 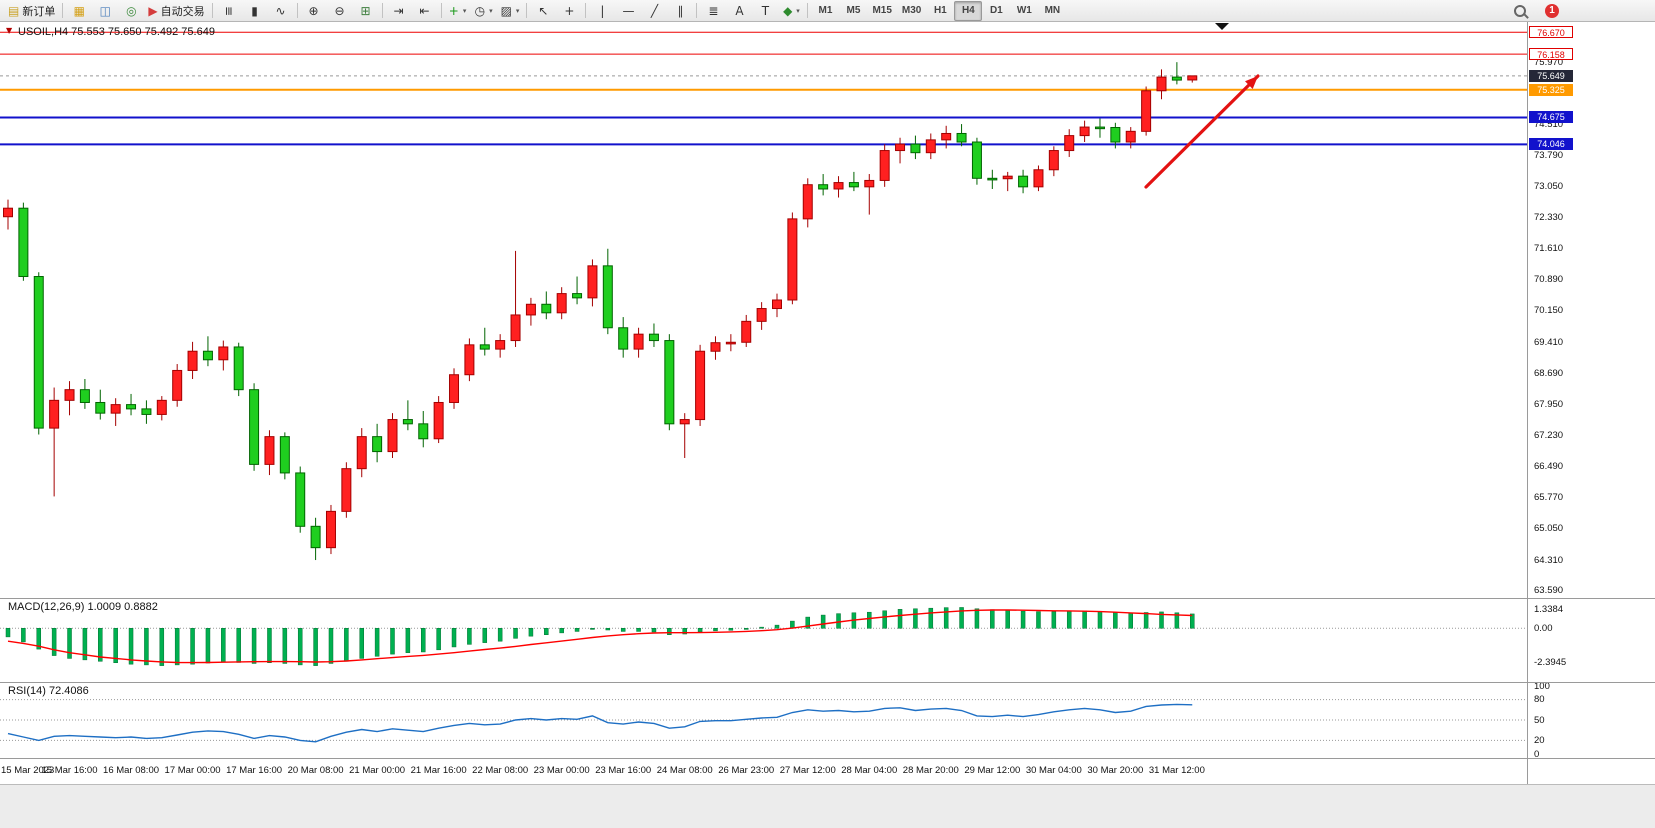 I want to click on rsi-panel, so click(x=763, y=720).